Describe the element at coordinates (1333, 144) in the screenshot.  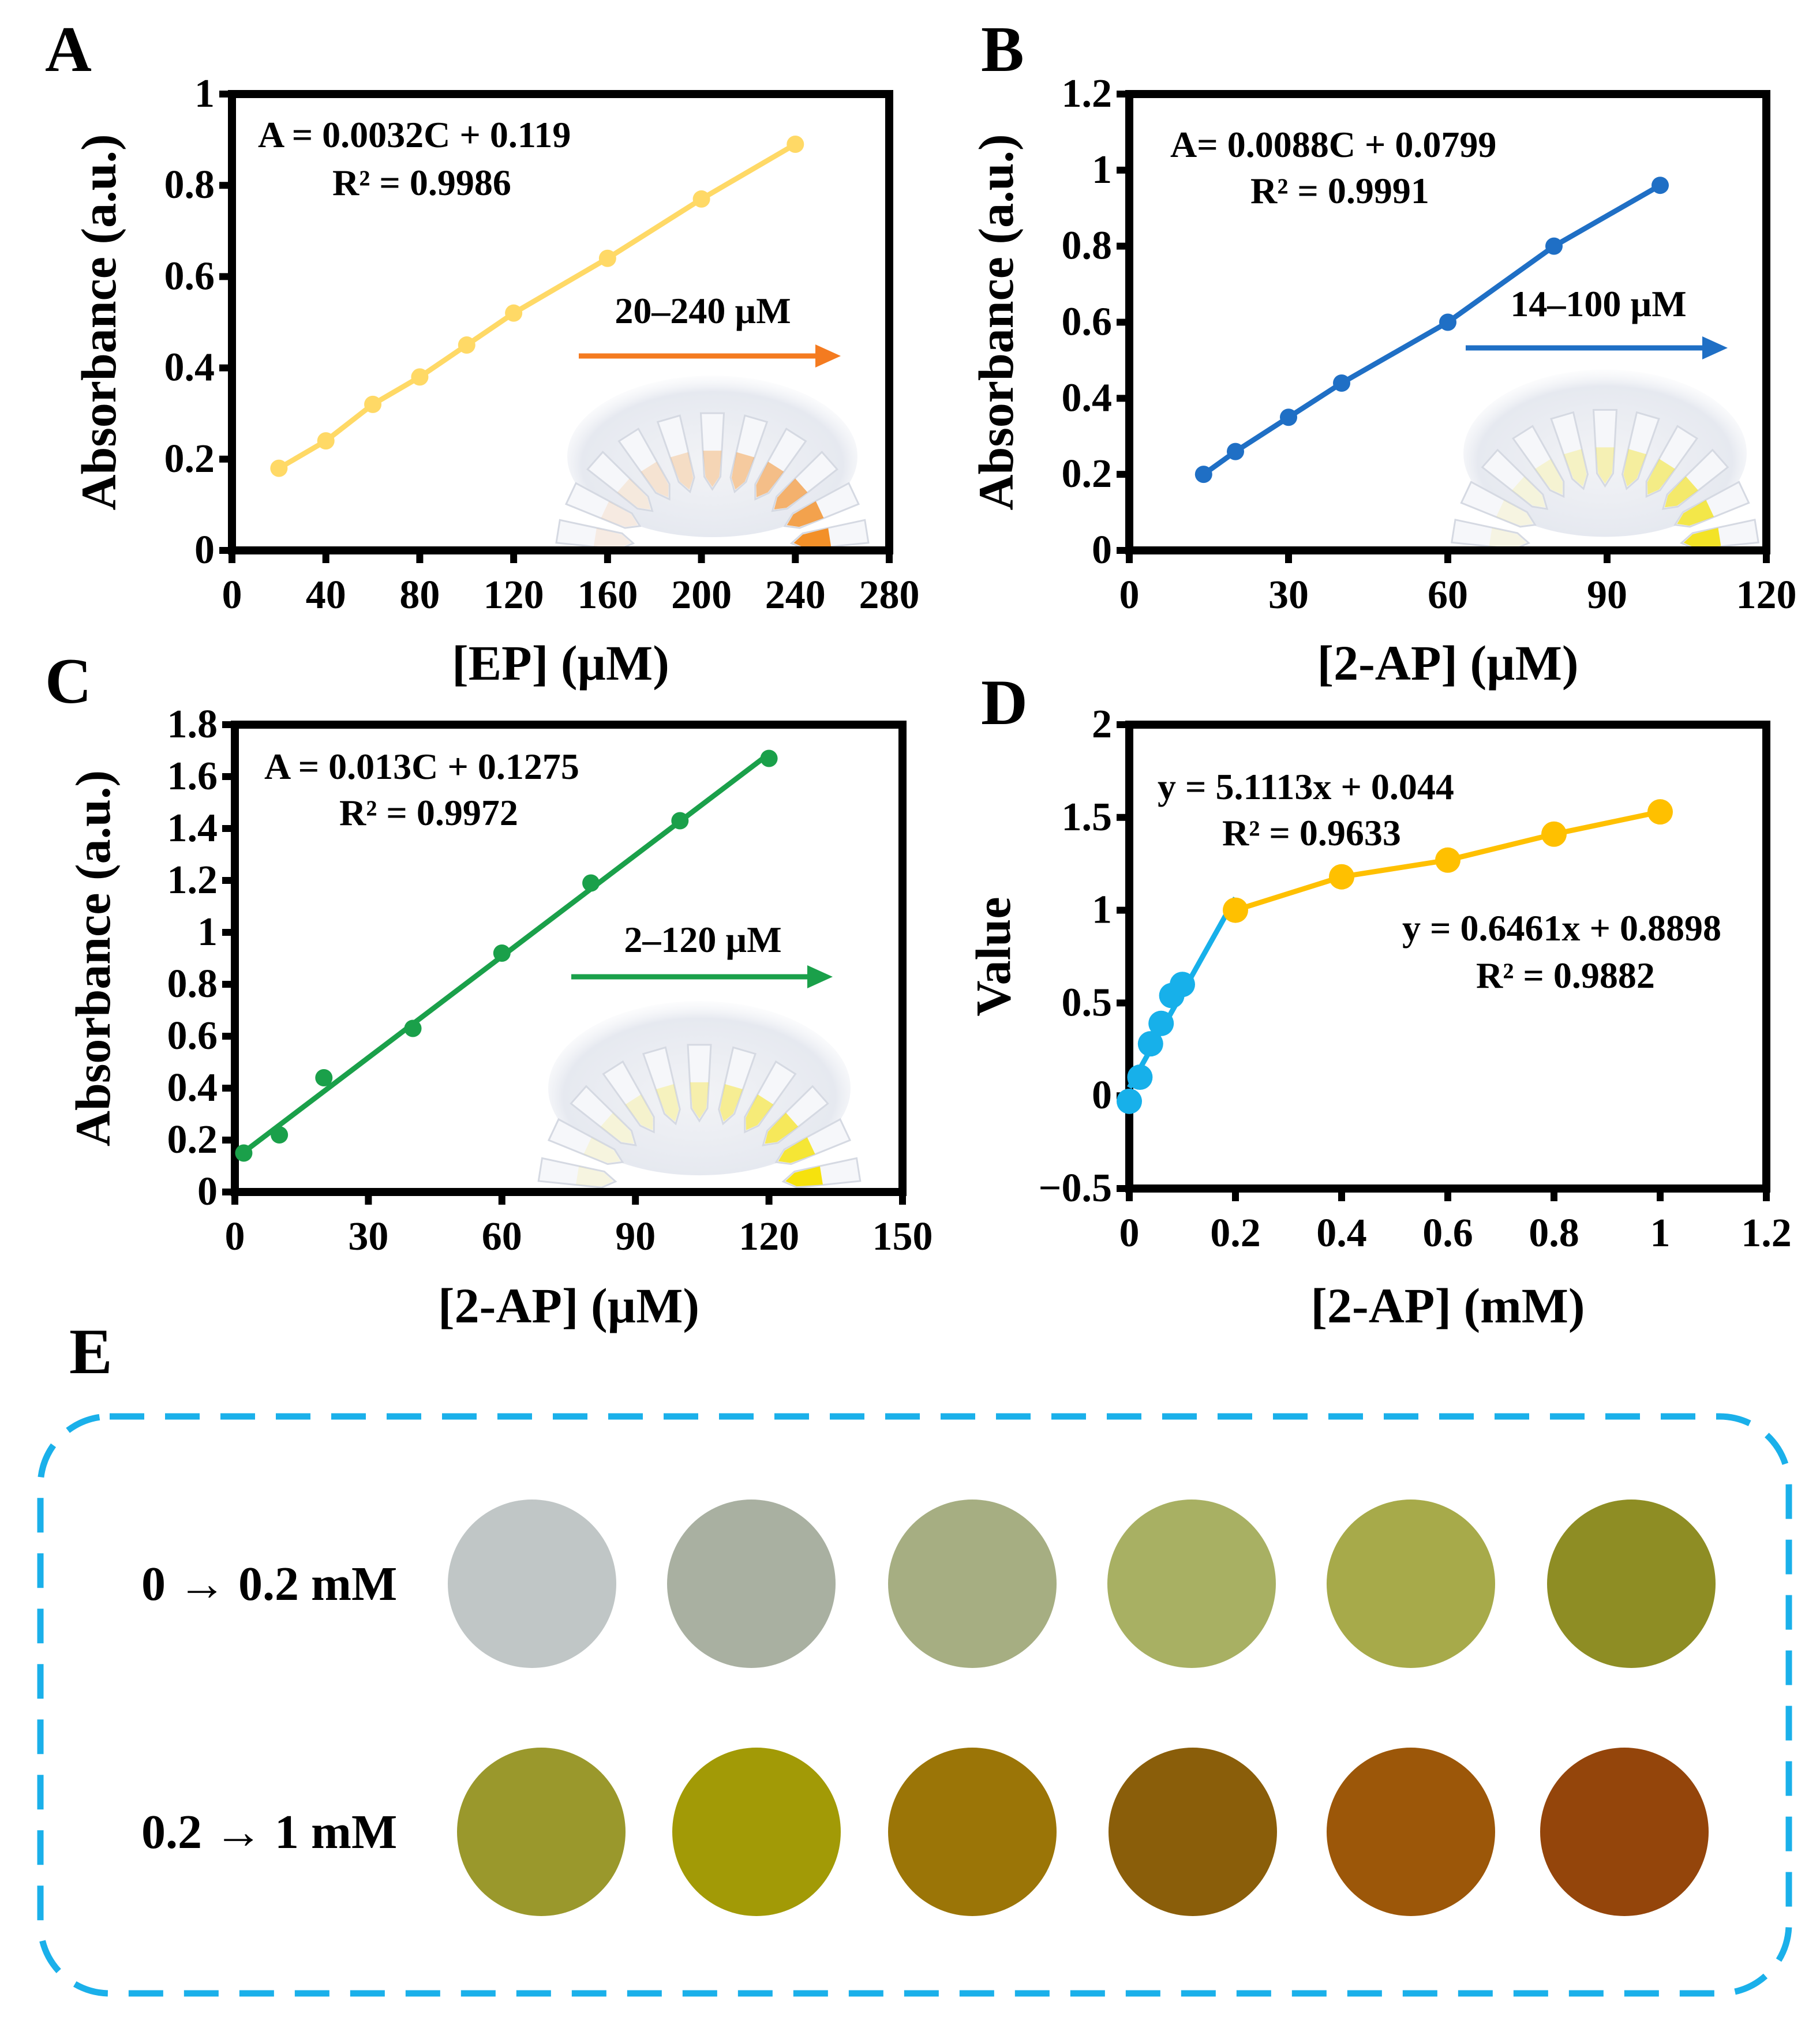
I see `fit-equation: A= 0.0088C + 0.0799` at that location.